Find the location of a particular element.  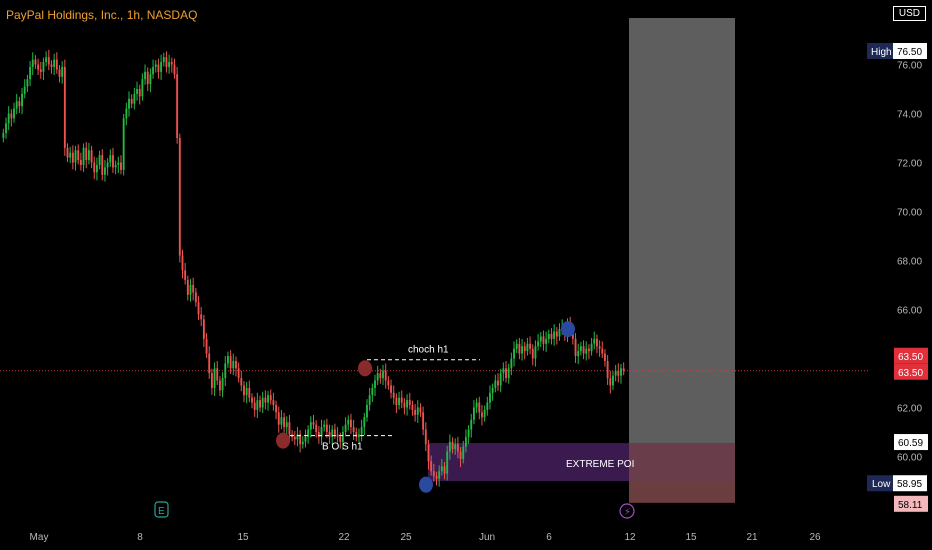

price-tag-bg is located at coordinates (911, 371).